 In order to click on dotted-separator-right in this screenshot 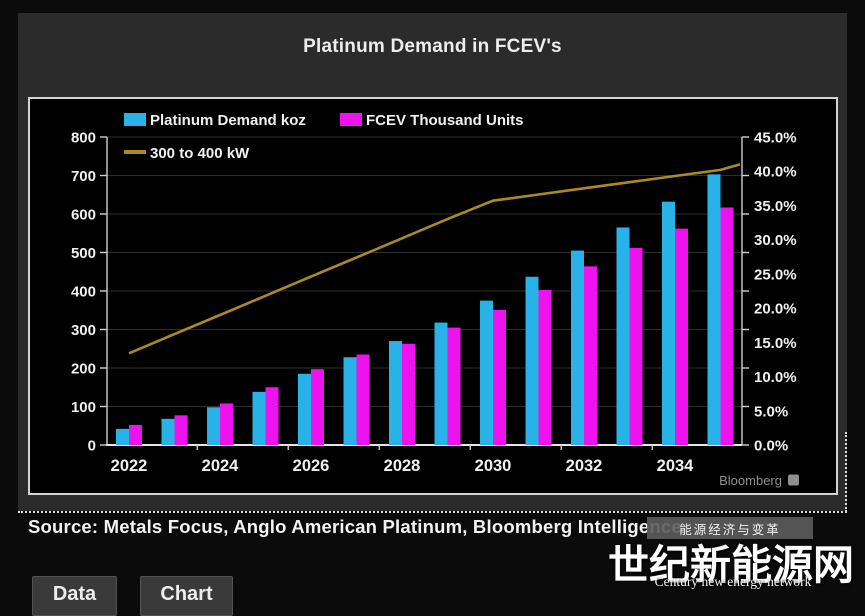, I will do `click(846, 472)`.